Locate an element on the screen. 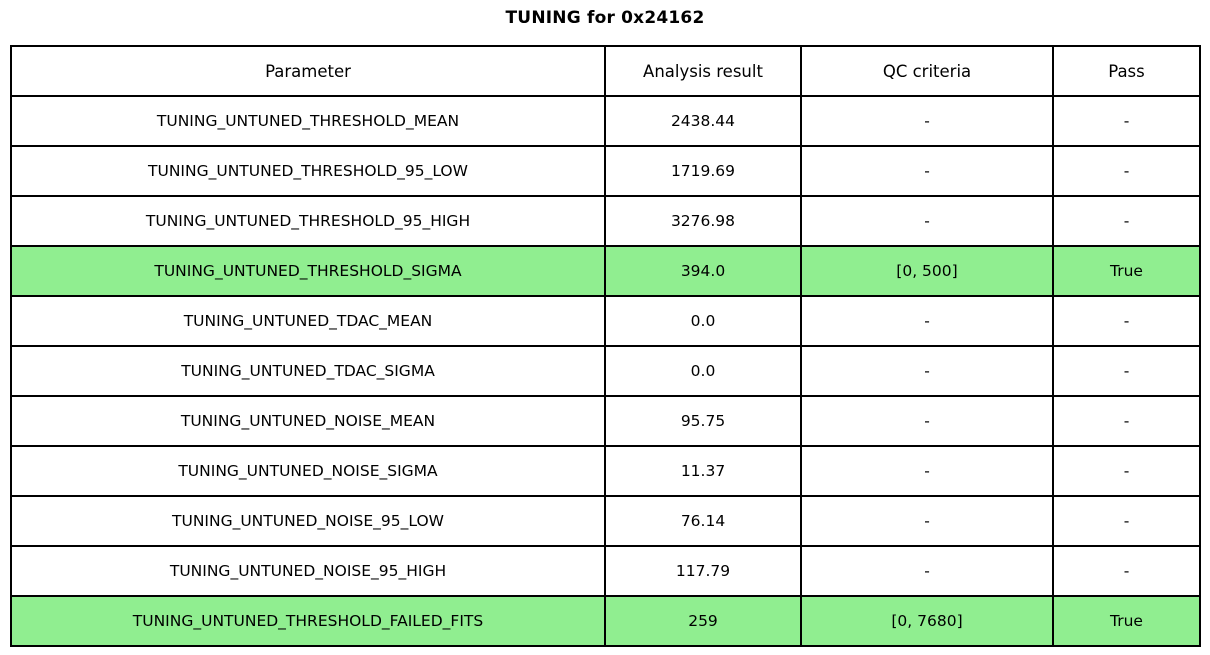 The image size is (1210, 655). column-header-parameter: Parameter is located at coordinates (308, 71).